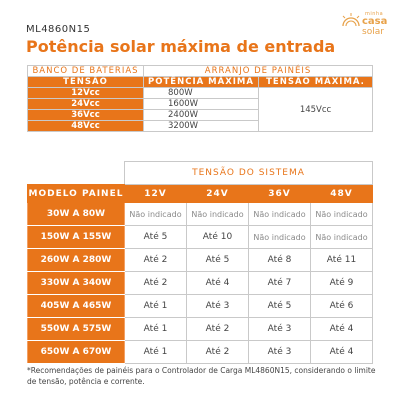 The image size is (400, 400). I want to click on max-power: 3200W, so click(201, 126).